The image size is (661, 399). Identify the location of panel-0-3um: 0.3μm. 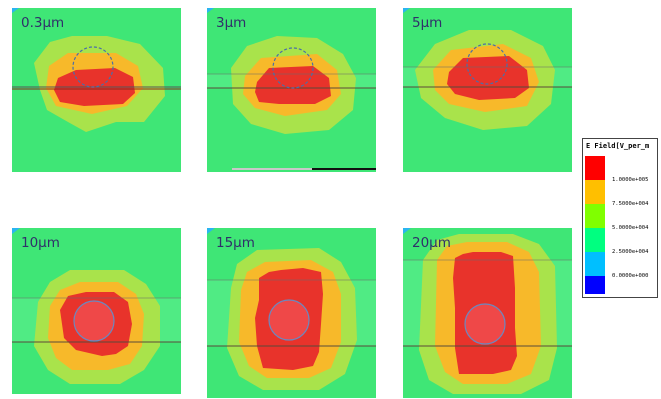
(96, 90).